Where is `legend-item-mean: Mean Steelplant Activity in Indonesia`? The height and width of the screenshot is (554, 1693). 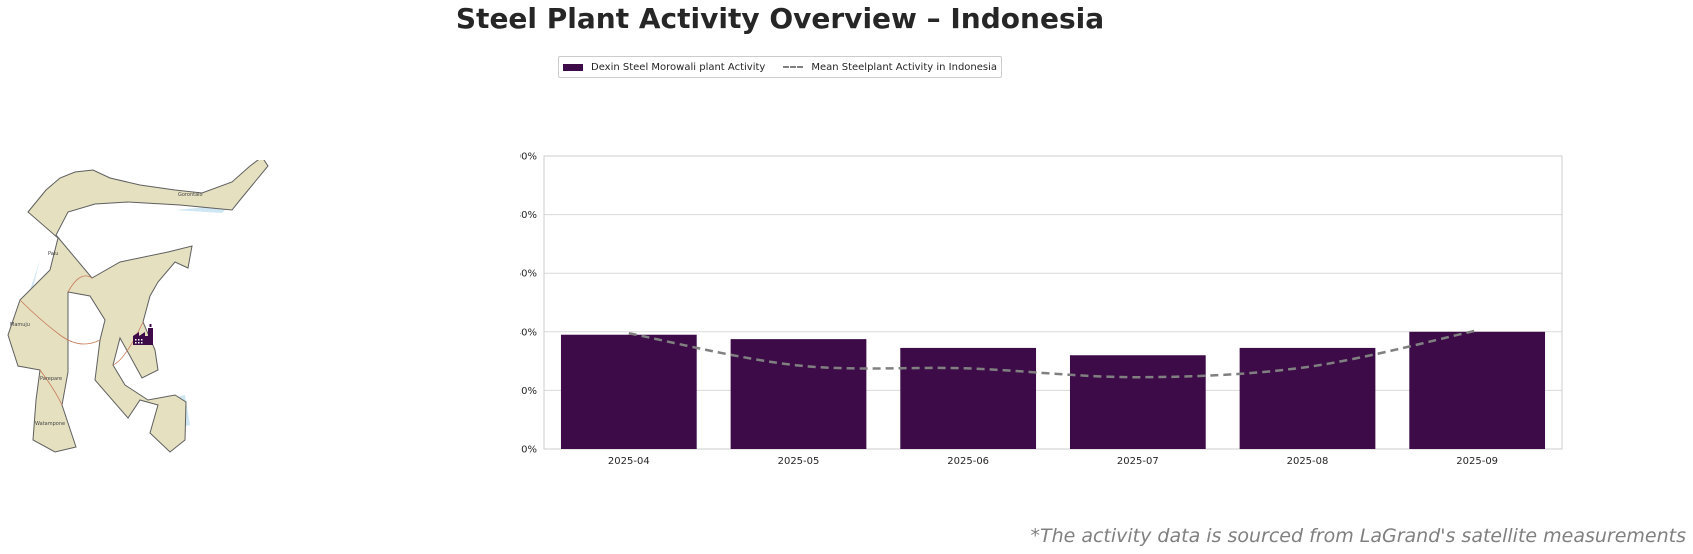 legend-item-mean: Mean Steelplant Activity in Indonesia is located at coordinates (890, 67).